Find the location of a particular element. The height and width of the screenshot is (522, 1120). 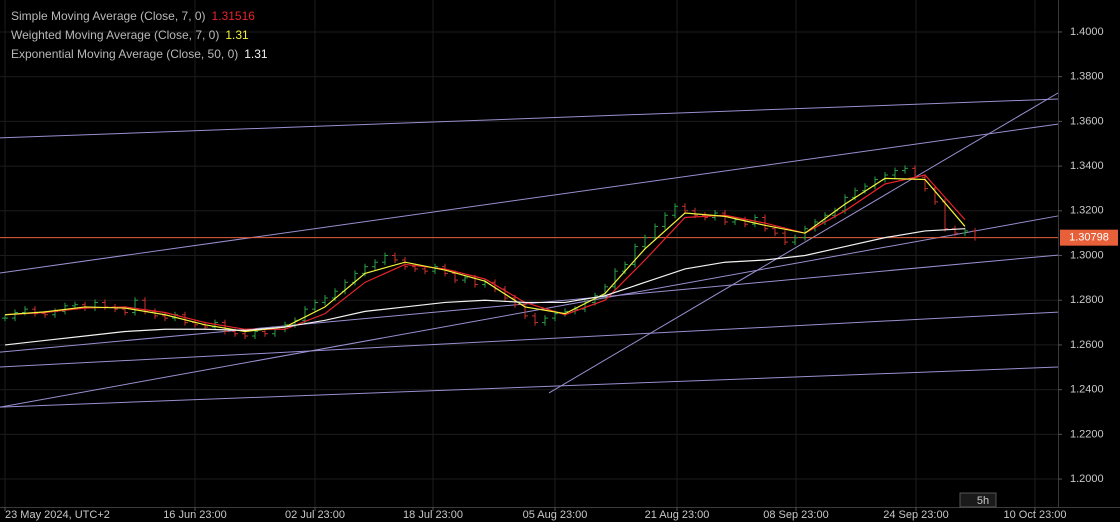

y-tick-label: 1.3800 is located at coordinates (1087, 77).